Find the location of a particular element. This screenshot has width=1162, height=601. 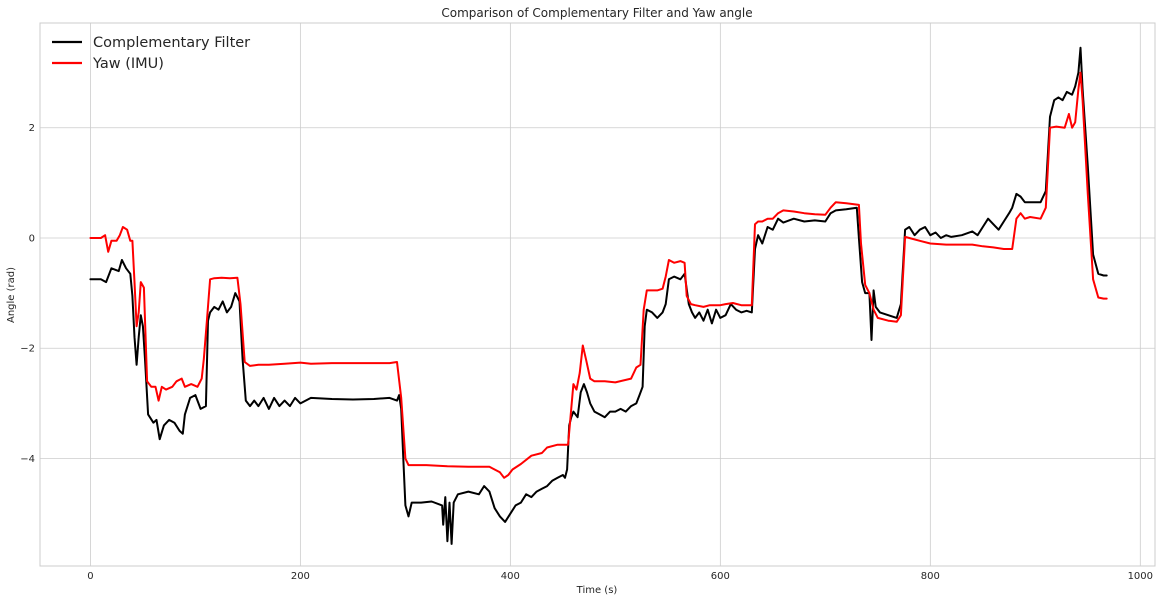

y-tick-label: 0 is located at coordinates (32, 238).